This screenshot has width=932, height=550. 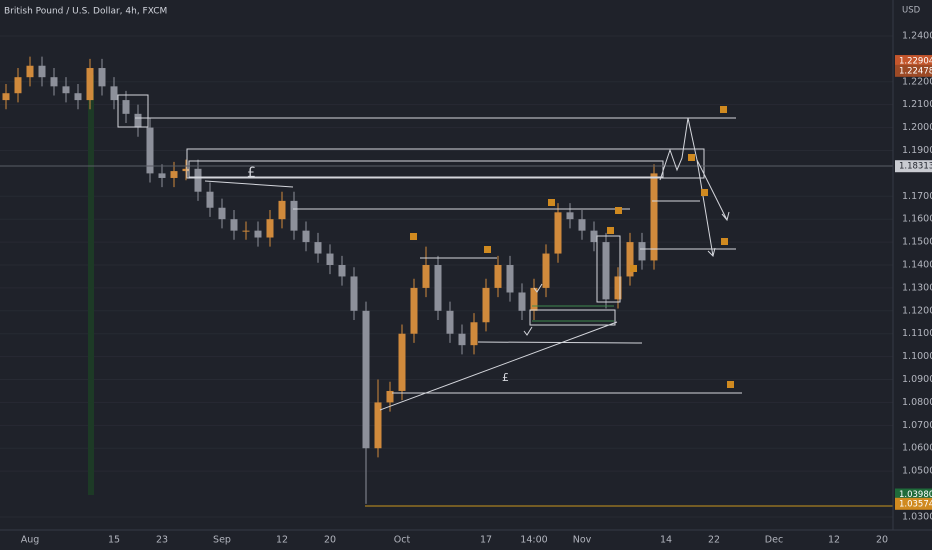 I want to click on y-tick-label: 1.19000, so click(x=917, y=150).